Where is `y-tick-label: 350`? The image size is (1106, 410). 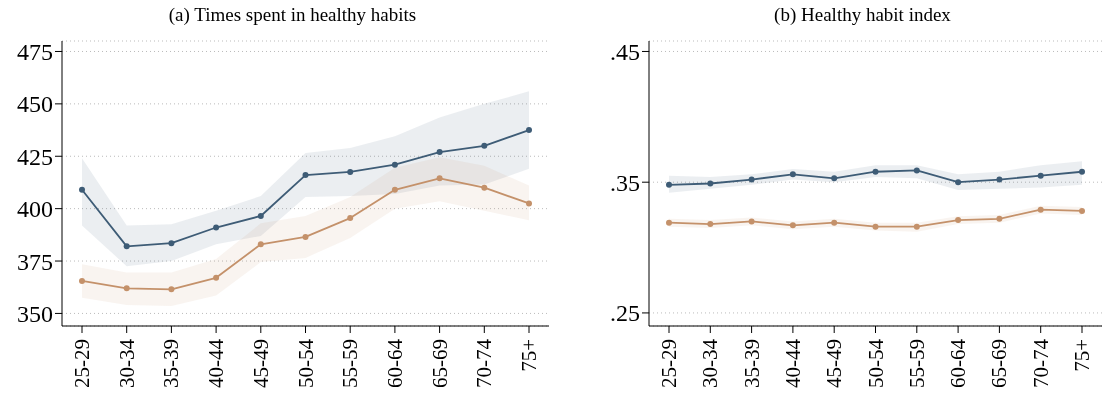
y-tick-label: 350 is located at coordinates (35, 313).